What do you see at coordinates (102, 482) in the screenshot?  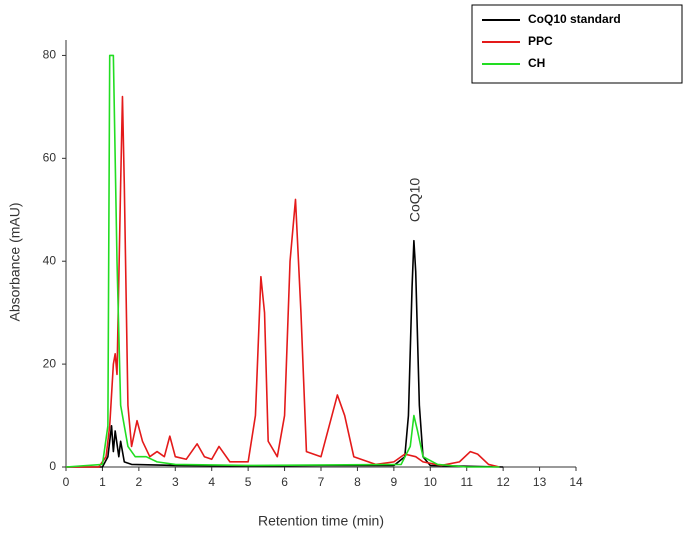 I see `x-tick-label: 1` at bounding box center [102, 482].